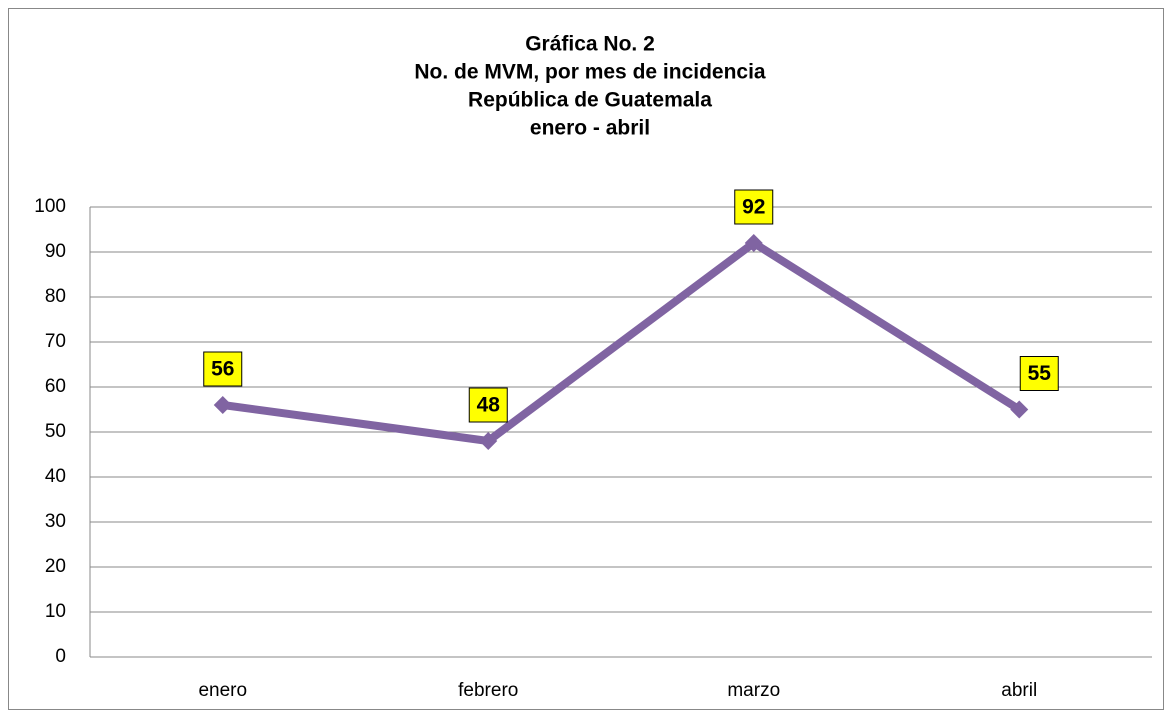 The width and height of the screenshot is (1172, 717). I want to click on value-label: 56, so click(222, 369).